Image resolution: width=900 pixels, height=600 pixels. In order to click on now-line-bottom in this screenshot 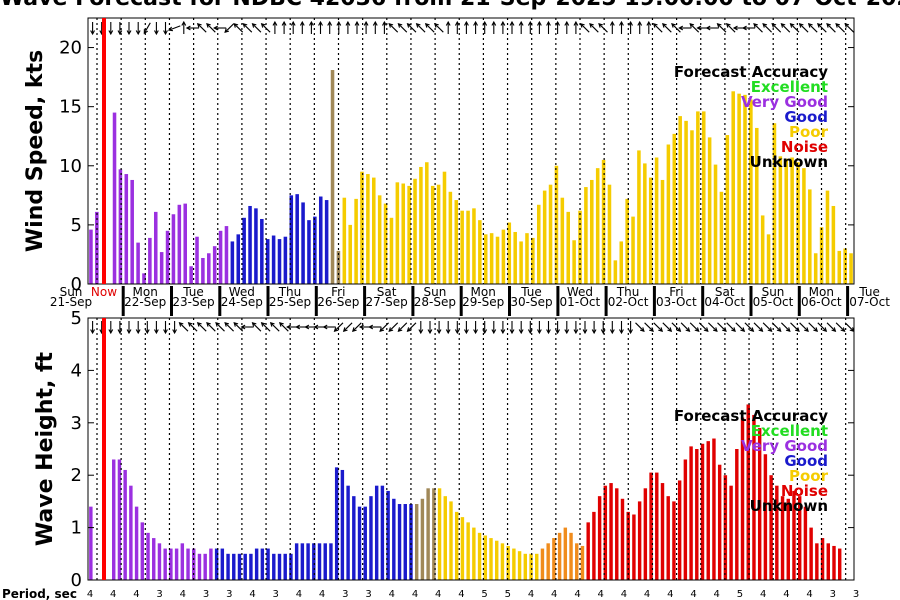, I will do `click(104, 449)`.